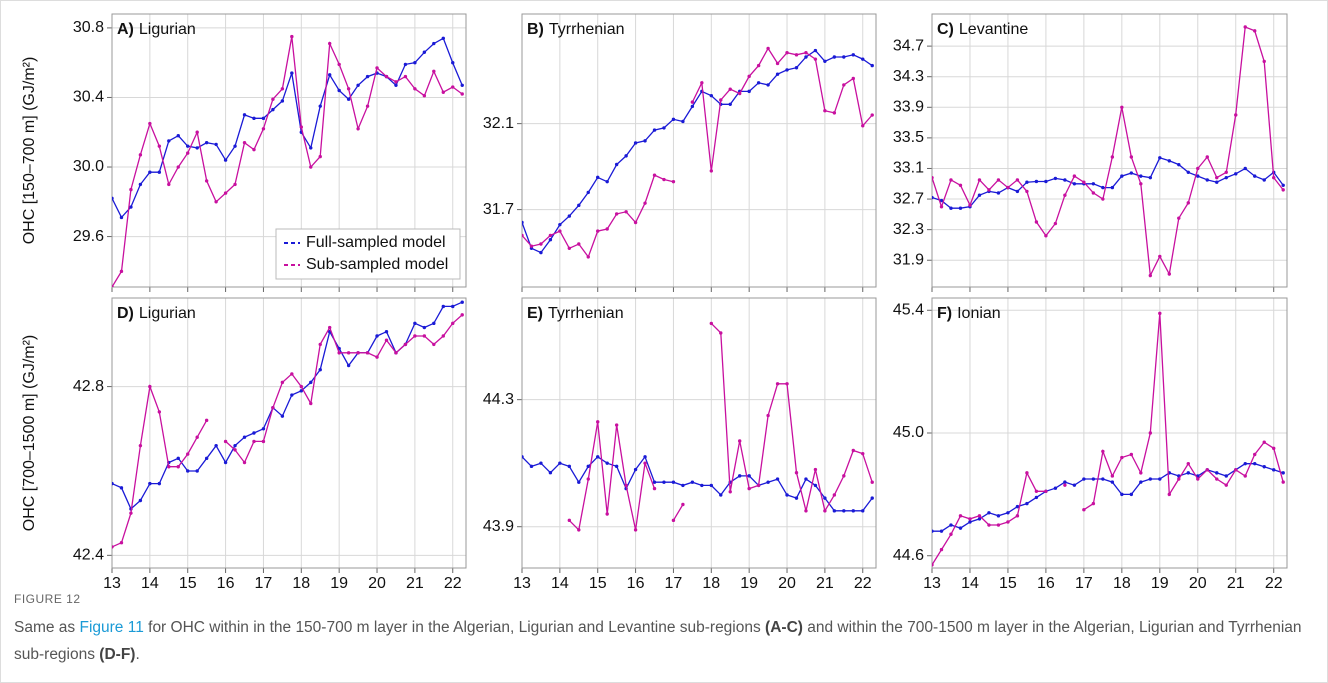  I want to click on x-tick-label: 21, so click(415, 582).